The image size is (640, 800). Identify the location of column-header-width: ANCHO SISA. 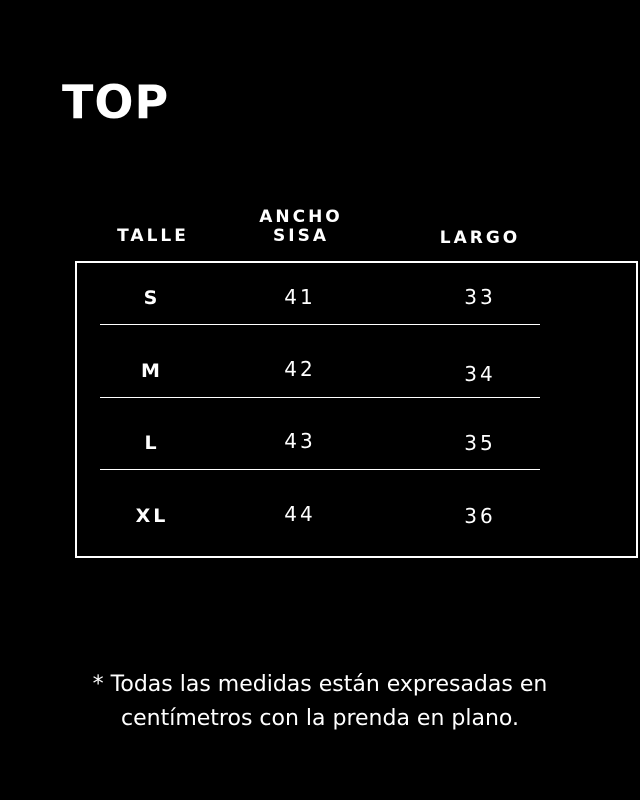
(301, 226).